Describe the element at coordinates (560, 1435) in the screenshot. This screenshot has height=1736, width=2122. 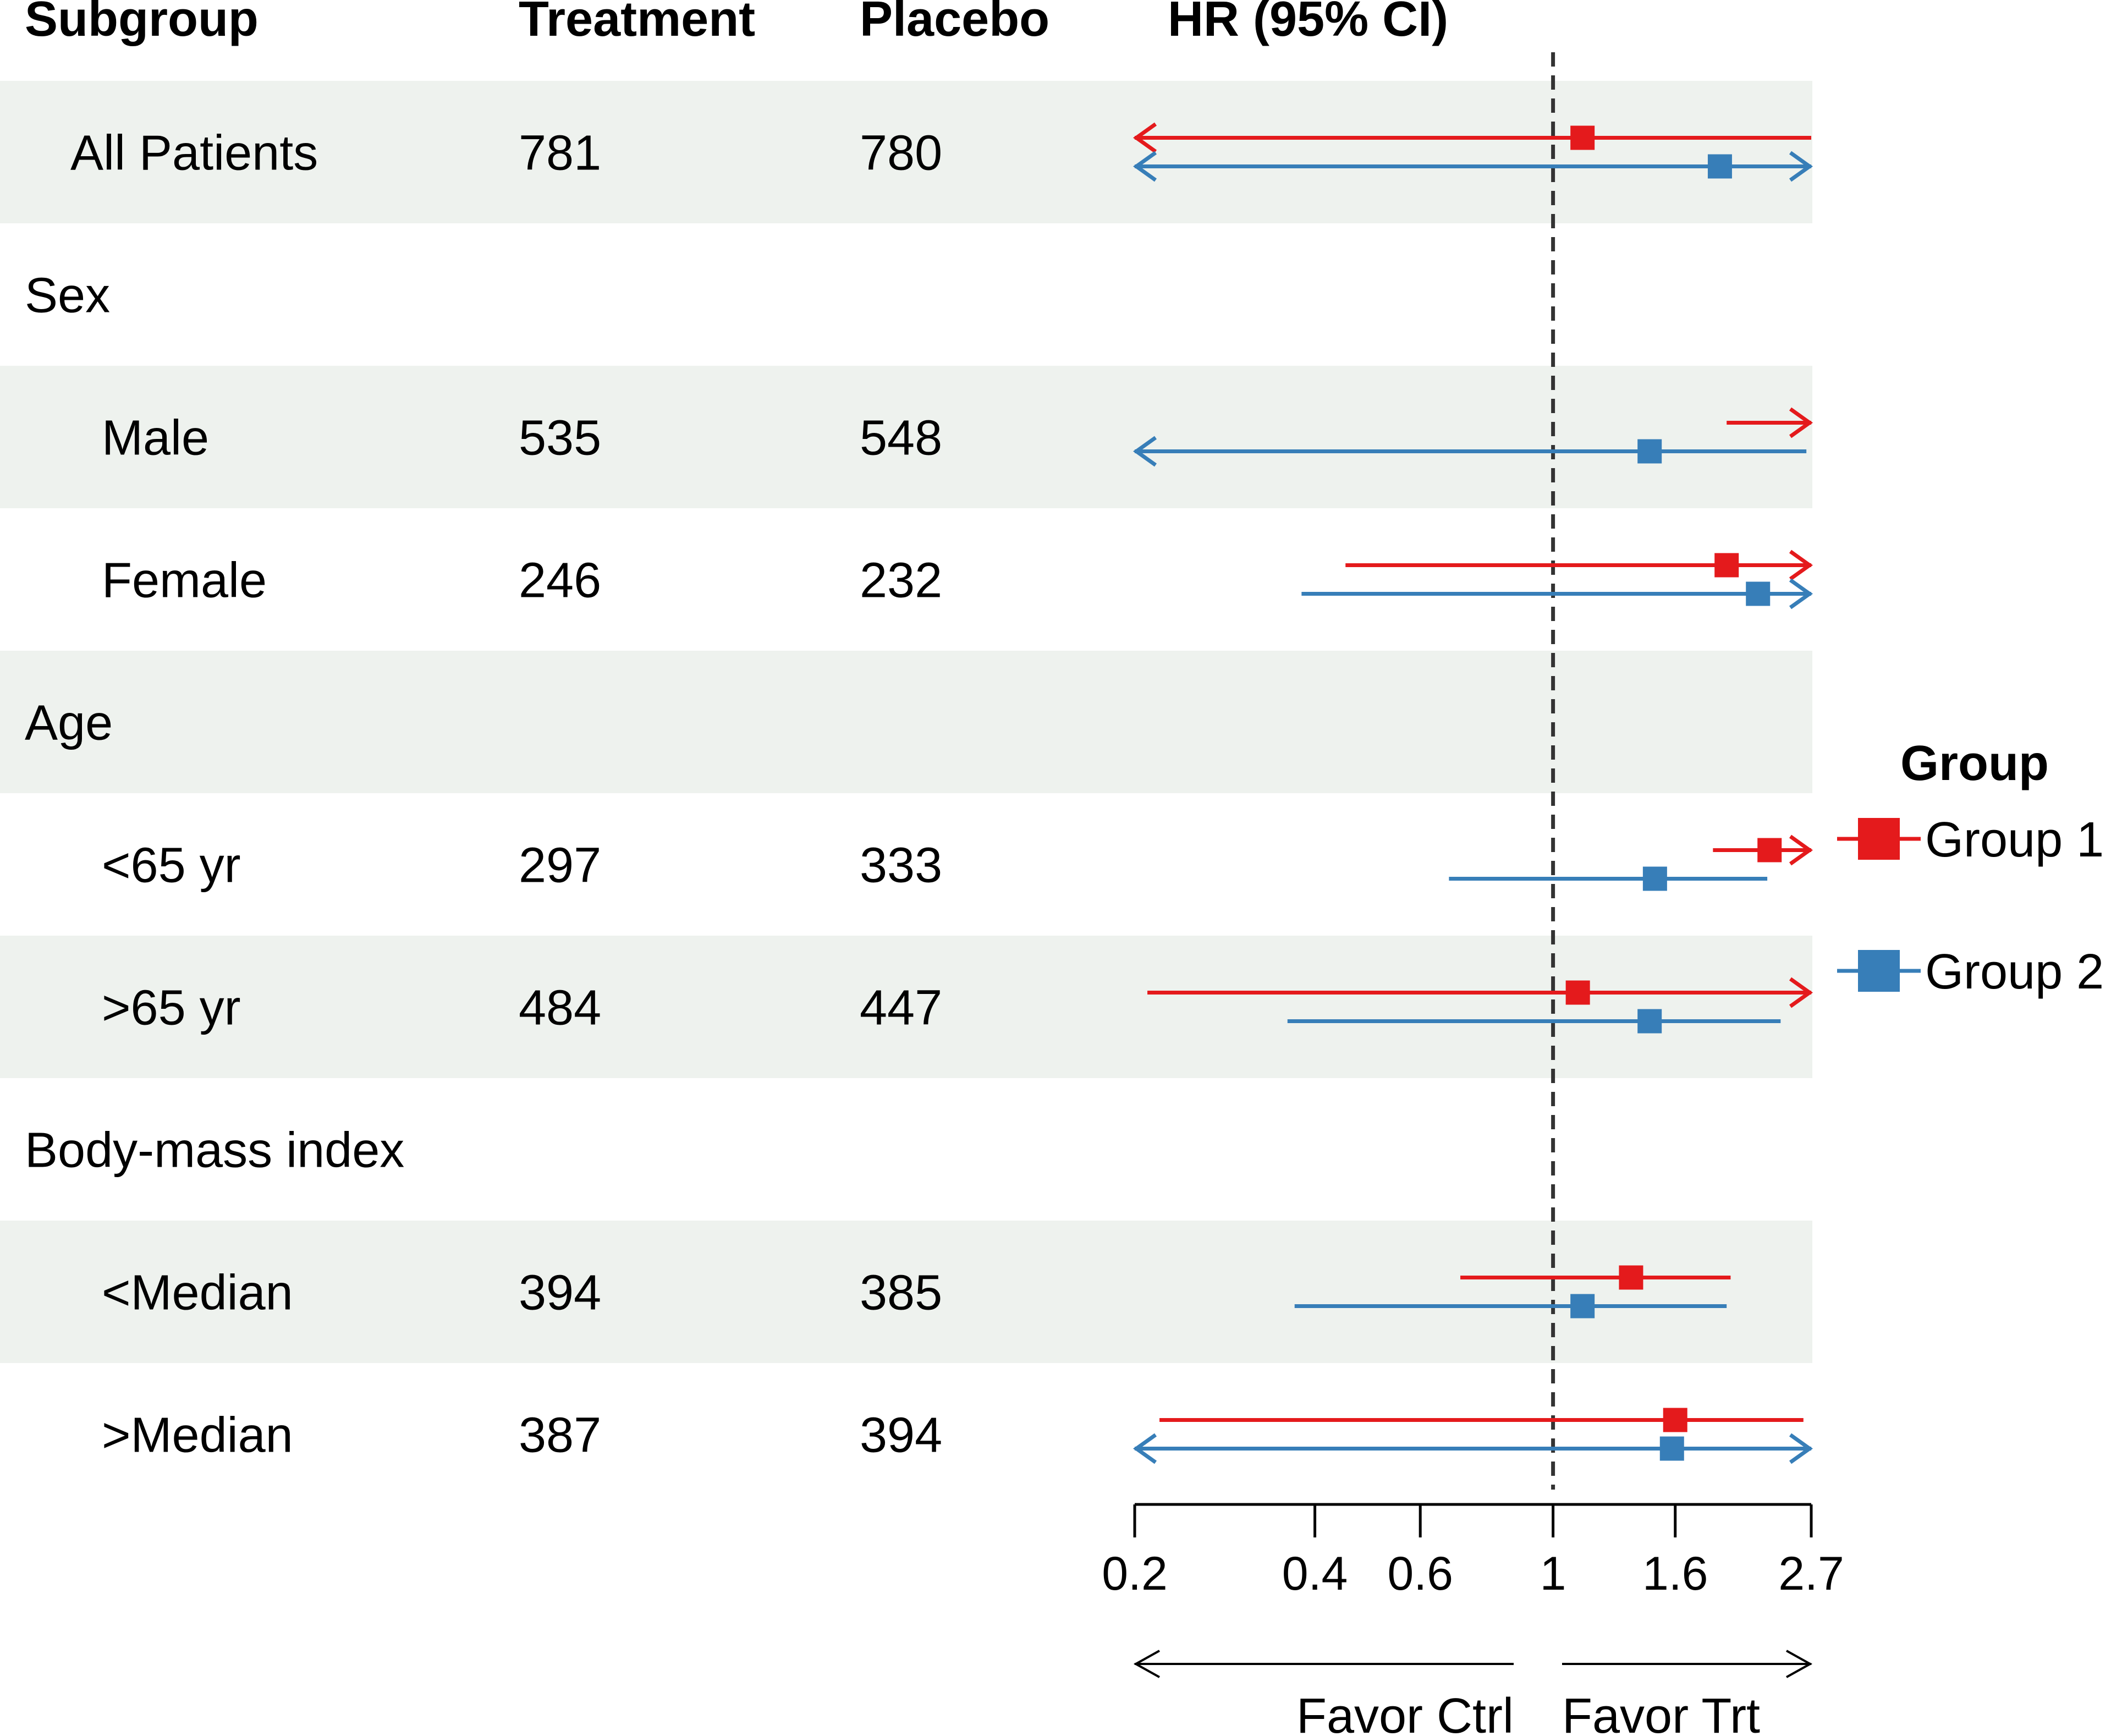
I see `treatment-count: 387` at that location.